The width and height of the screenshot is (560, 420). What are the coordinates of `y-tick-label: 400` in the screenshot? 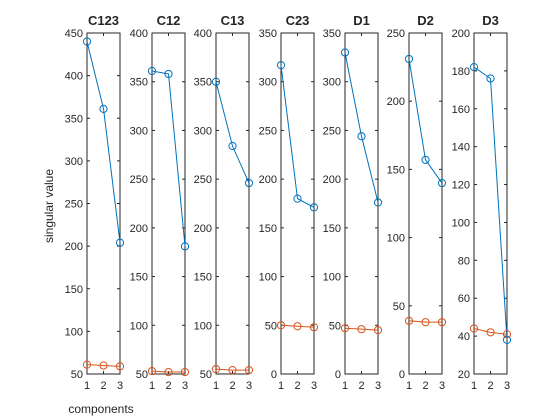 It's located at (139, 34).